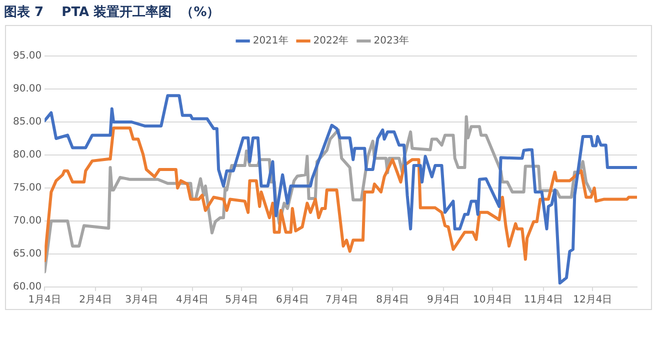  What do you see at coordinates (27, 188) in the screenshot?
I see `y-tick-label: 75.00` at bounding box center [27, 188].